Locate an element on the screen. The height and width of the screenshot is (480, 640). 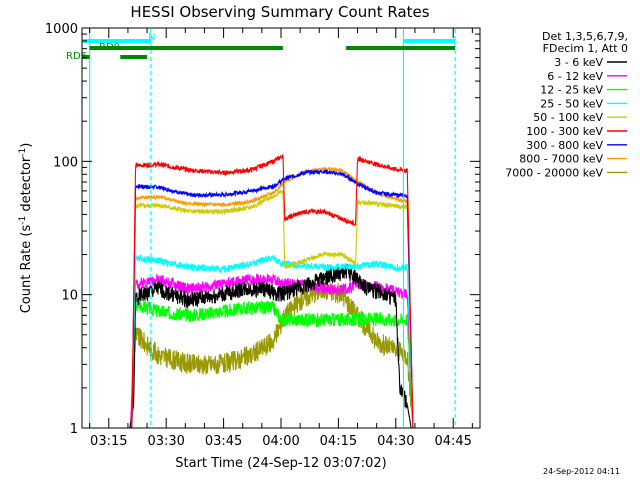
legend-header-line-1: Det 1,3,5,6,7,9, is located at coordinates (585, 36).